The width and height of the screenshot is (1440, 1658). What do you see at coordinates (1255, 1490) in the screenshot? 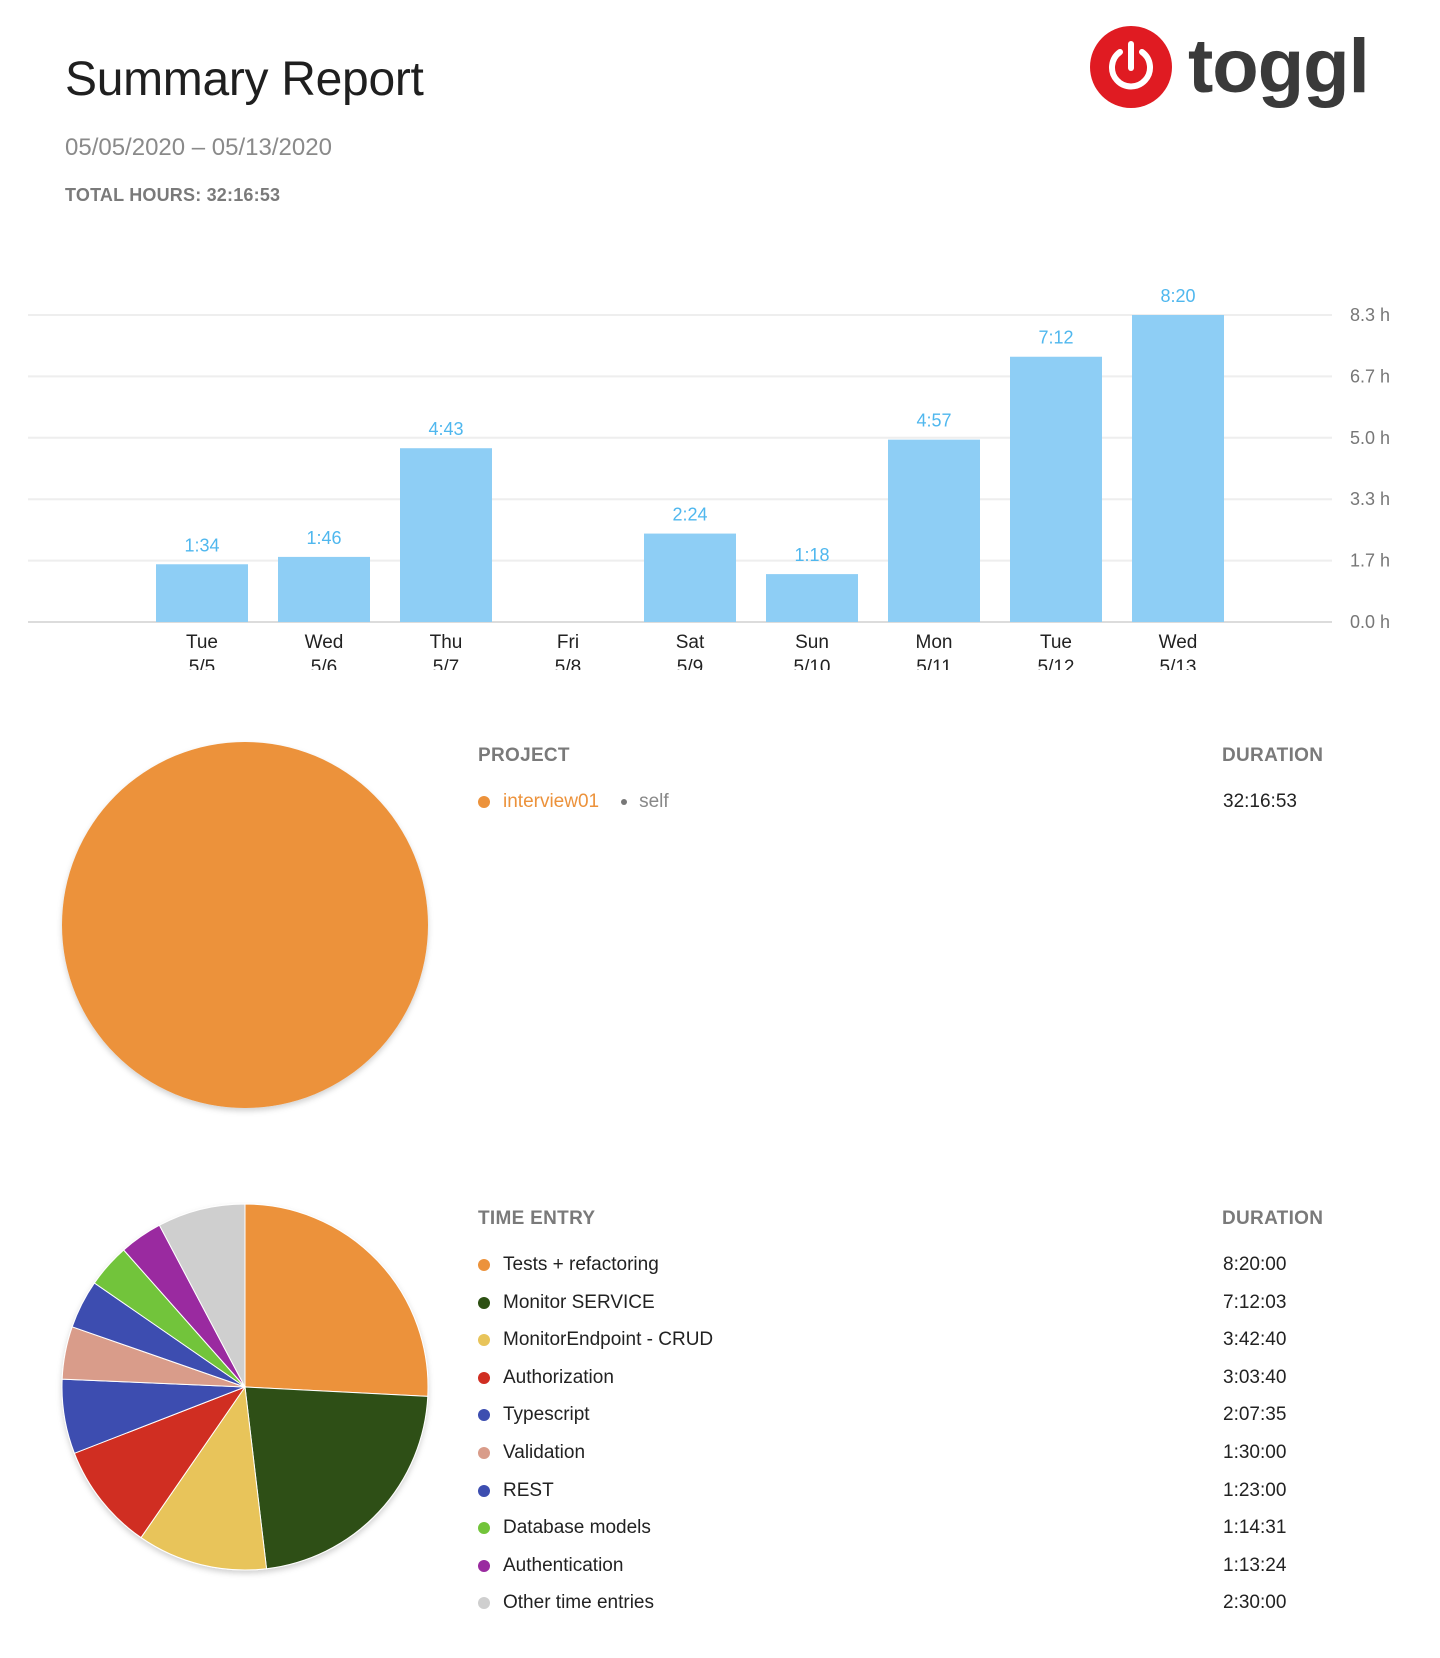
I see `legend-duration: 1:23:00` at bounding box center [1255, 1490].